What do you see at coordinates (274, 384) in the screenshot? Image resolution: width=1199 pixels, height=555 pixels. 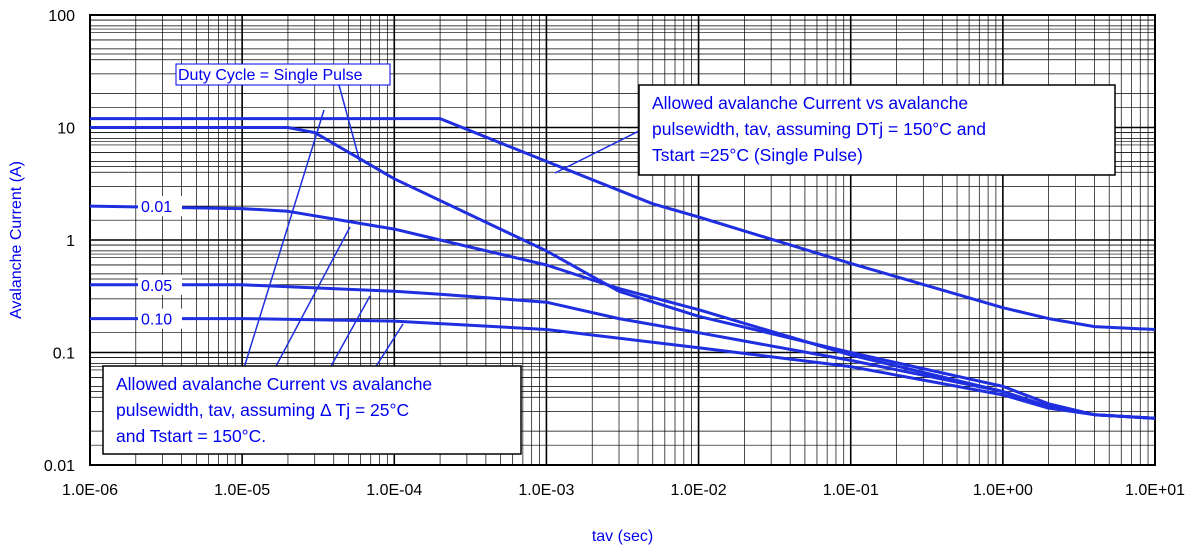 I see `repetitive-note-line-1: Allowed avalanche Current vs avalanche` at bounding box center [274, 384].